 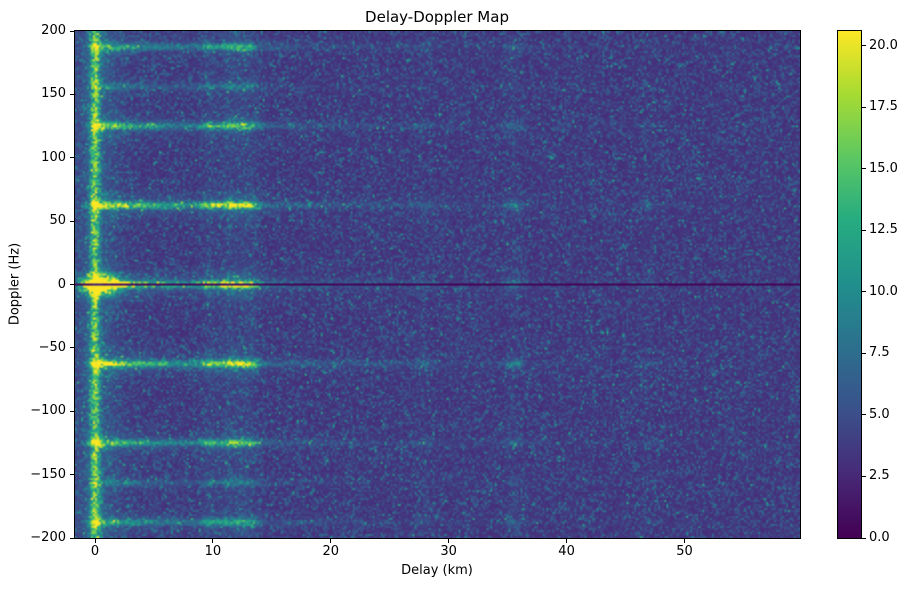 I want to click on colorbar-tick-label: 2.5, so click(x=879, y=476).